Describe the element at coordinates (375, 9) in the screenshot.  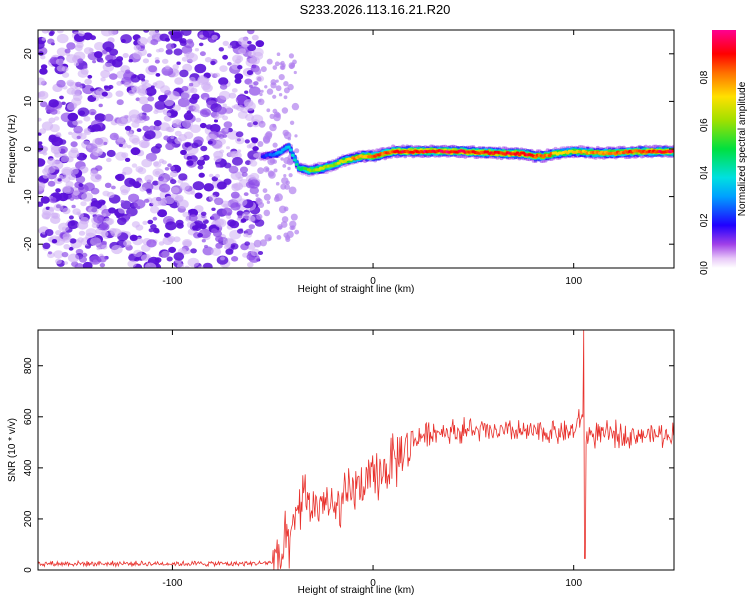
I see `page-title: S233.2026.113.16.21.R20` at that location.